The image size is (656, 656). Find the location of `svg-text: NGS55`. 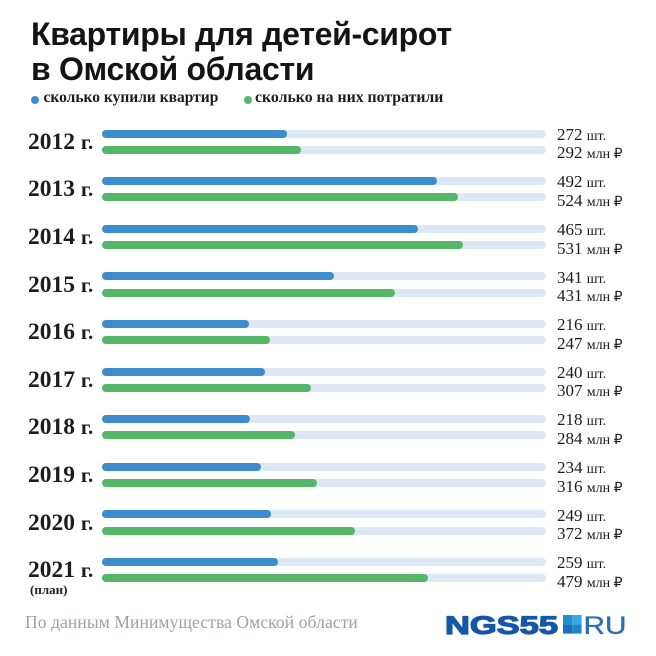

svg-text: NGS55 is located at coordinates (501, 626).